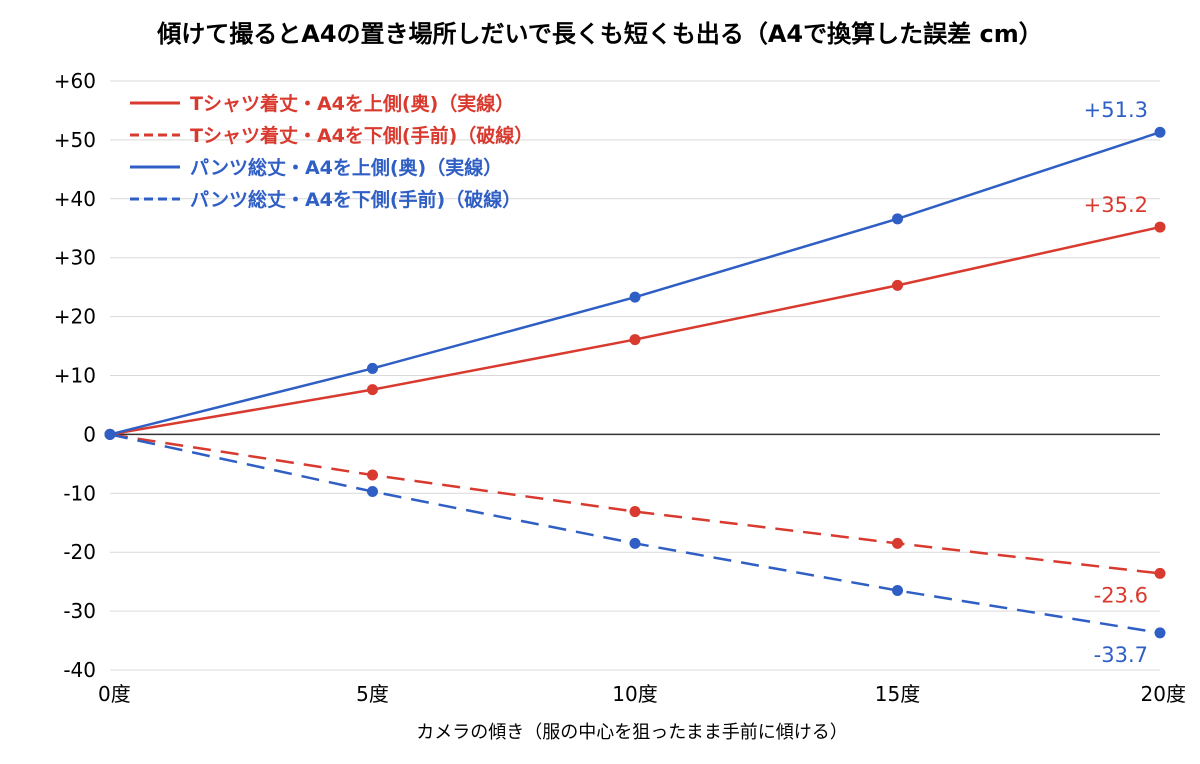 The height and width of the screenshot is (764, 1200). Describe the element at coordinates (1121, 655) in the screenshot. I see `data-label: -33.7` at that location.